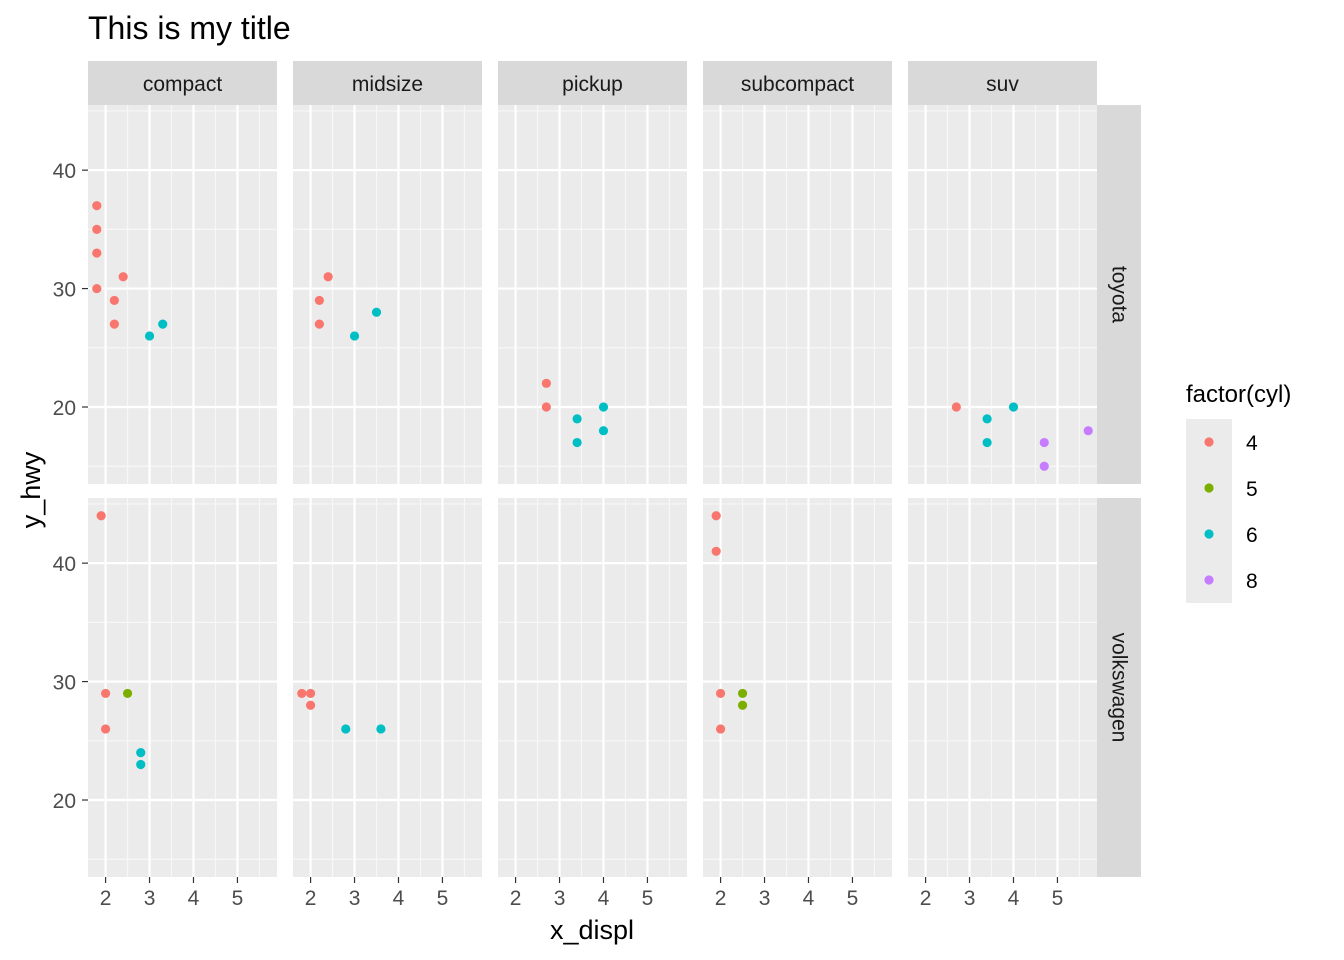 The width and height of the screenshot is (1344, 960). I want to click on facet-label-col: suv, so click(1002, 84).